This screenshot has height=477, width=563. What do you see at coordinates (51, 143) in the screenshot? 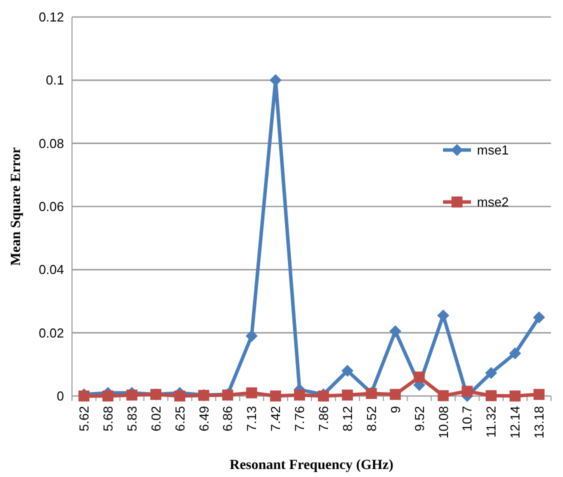
I see `y-tick-label: 0.08` at bounding box center [51, 143].